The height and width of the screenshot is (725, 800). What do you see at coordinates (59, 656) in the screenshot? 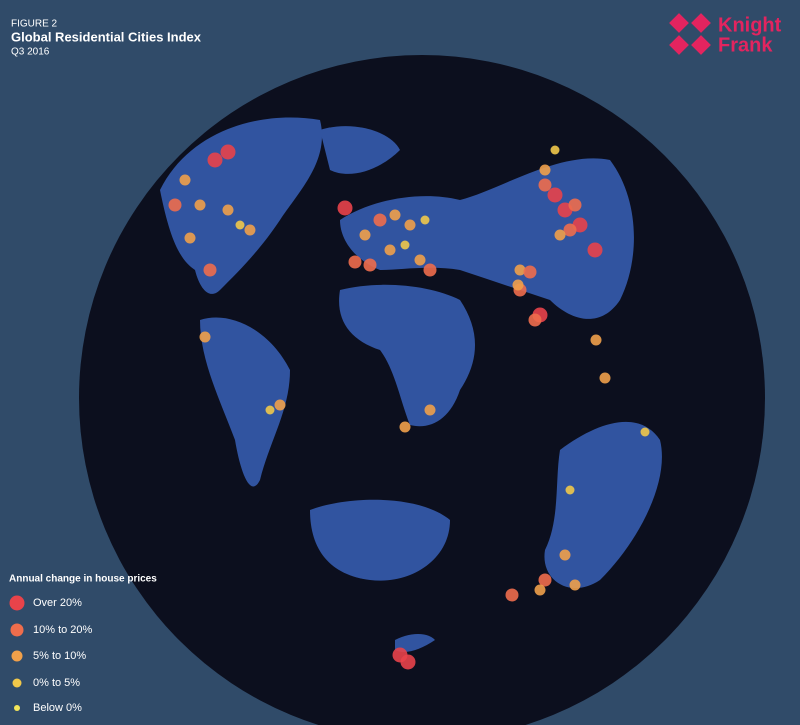
I see `legend-label: 5% to 10%` at bounding box center [59, 656].